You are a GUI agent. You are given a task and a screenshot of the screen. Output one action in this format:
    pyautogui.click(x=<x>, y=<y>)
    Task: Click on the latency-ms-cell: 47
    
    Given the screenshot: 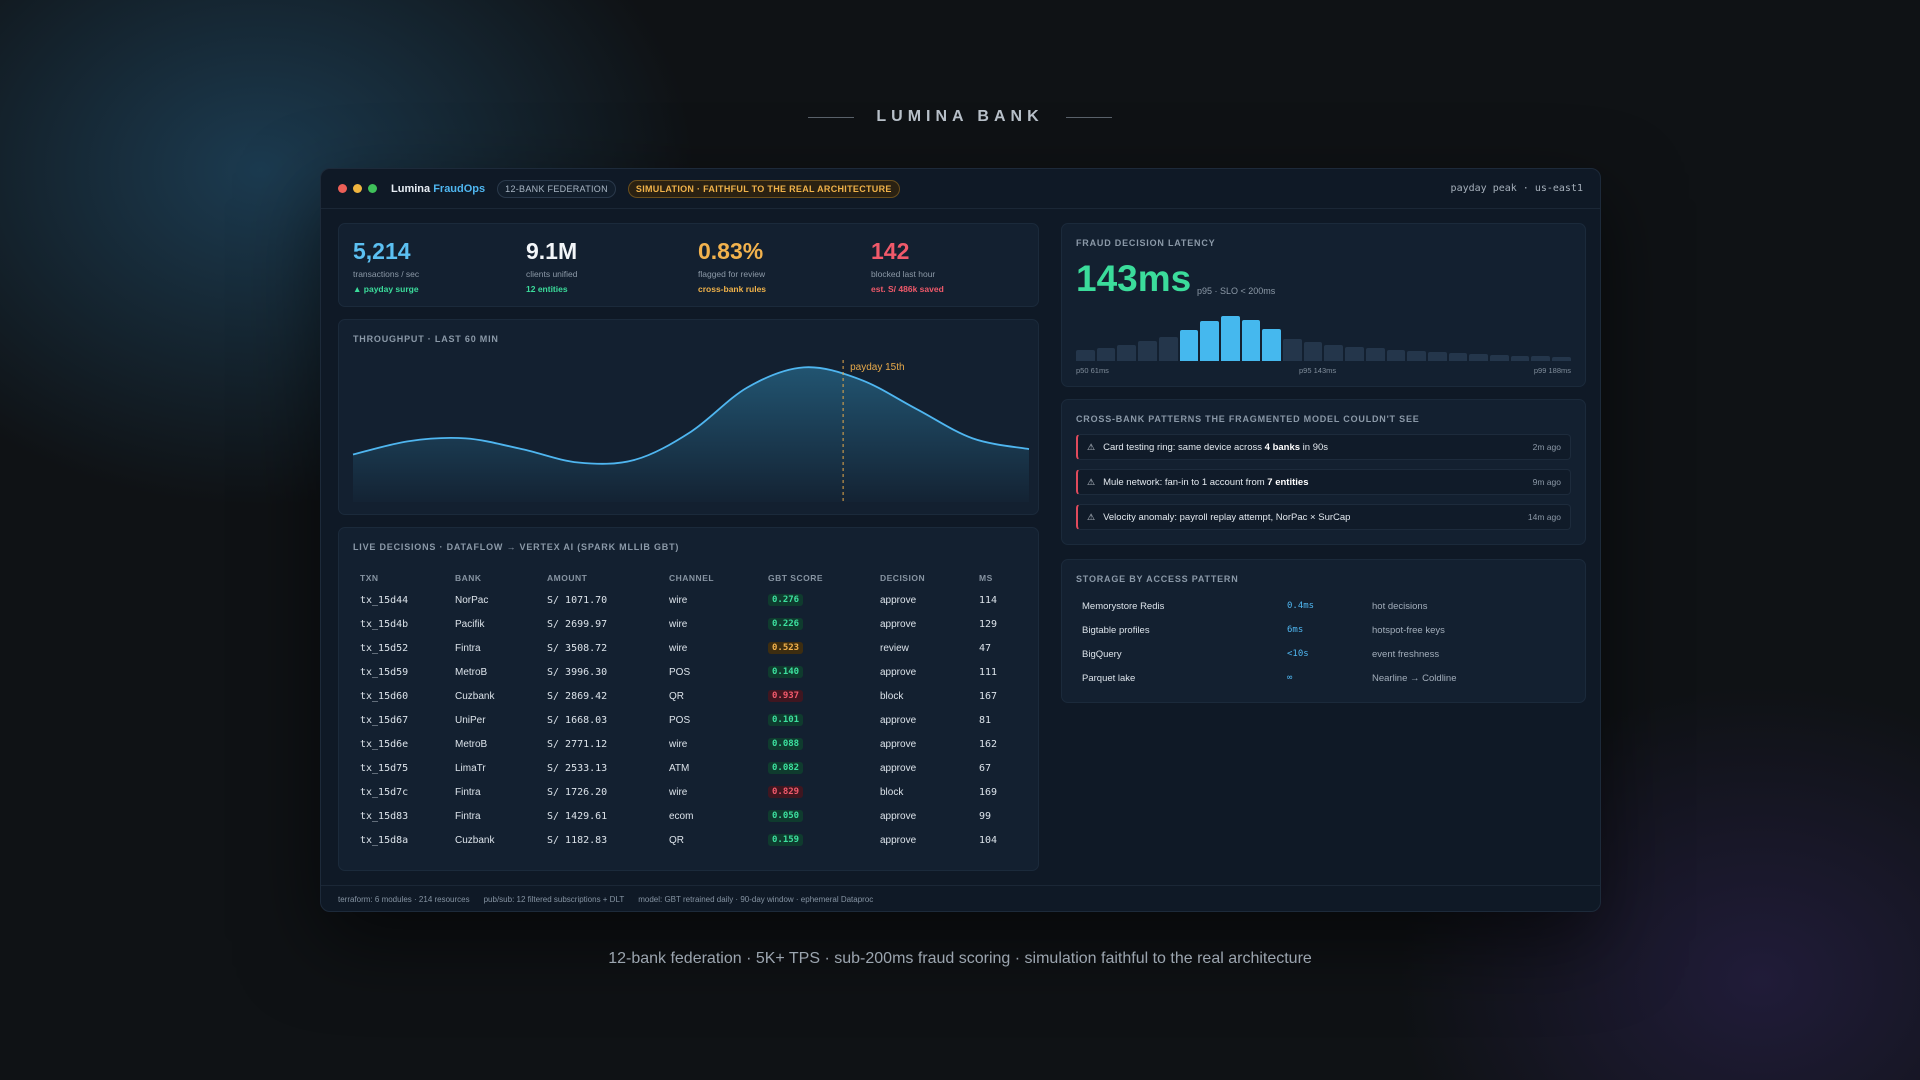 What is the action you would take?
    pyautogui.click(x=985, y=648)
    